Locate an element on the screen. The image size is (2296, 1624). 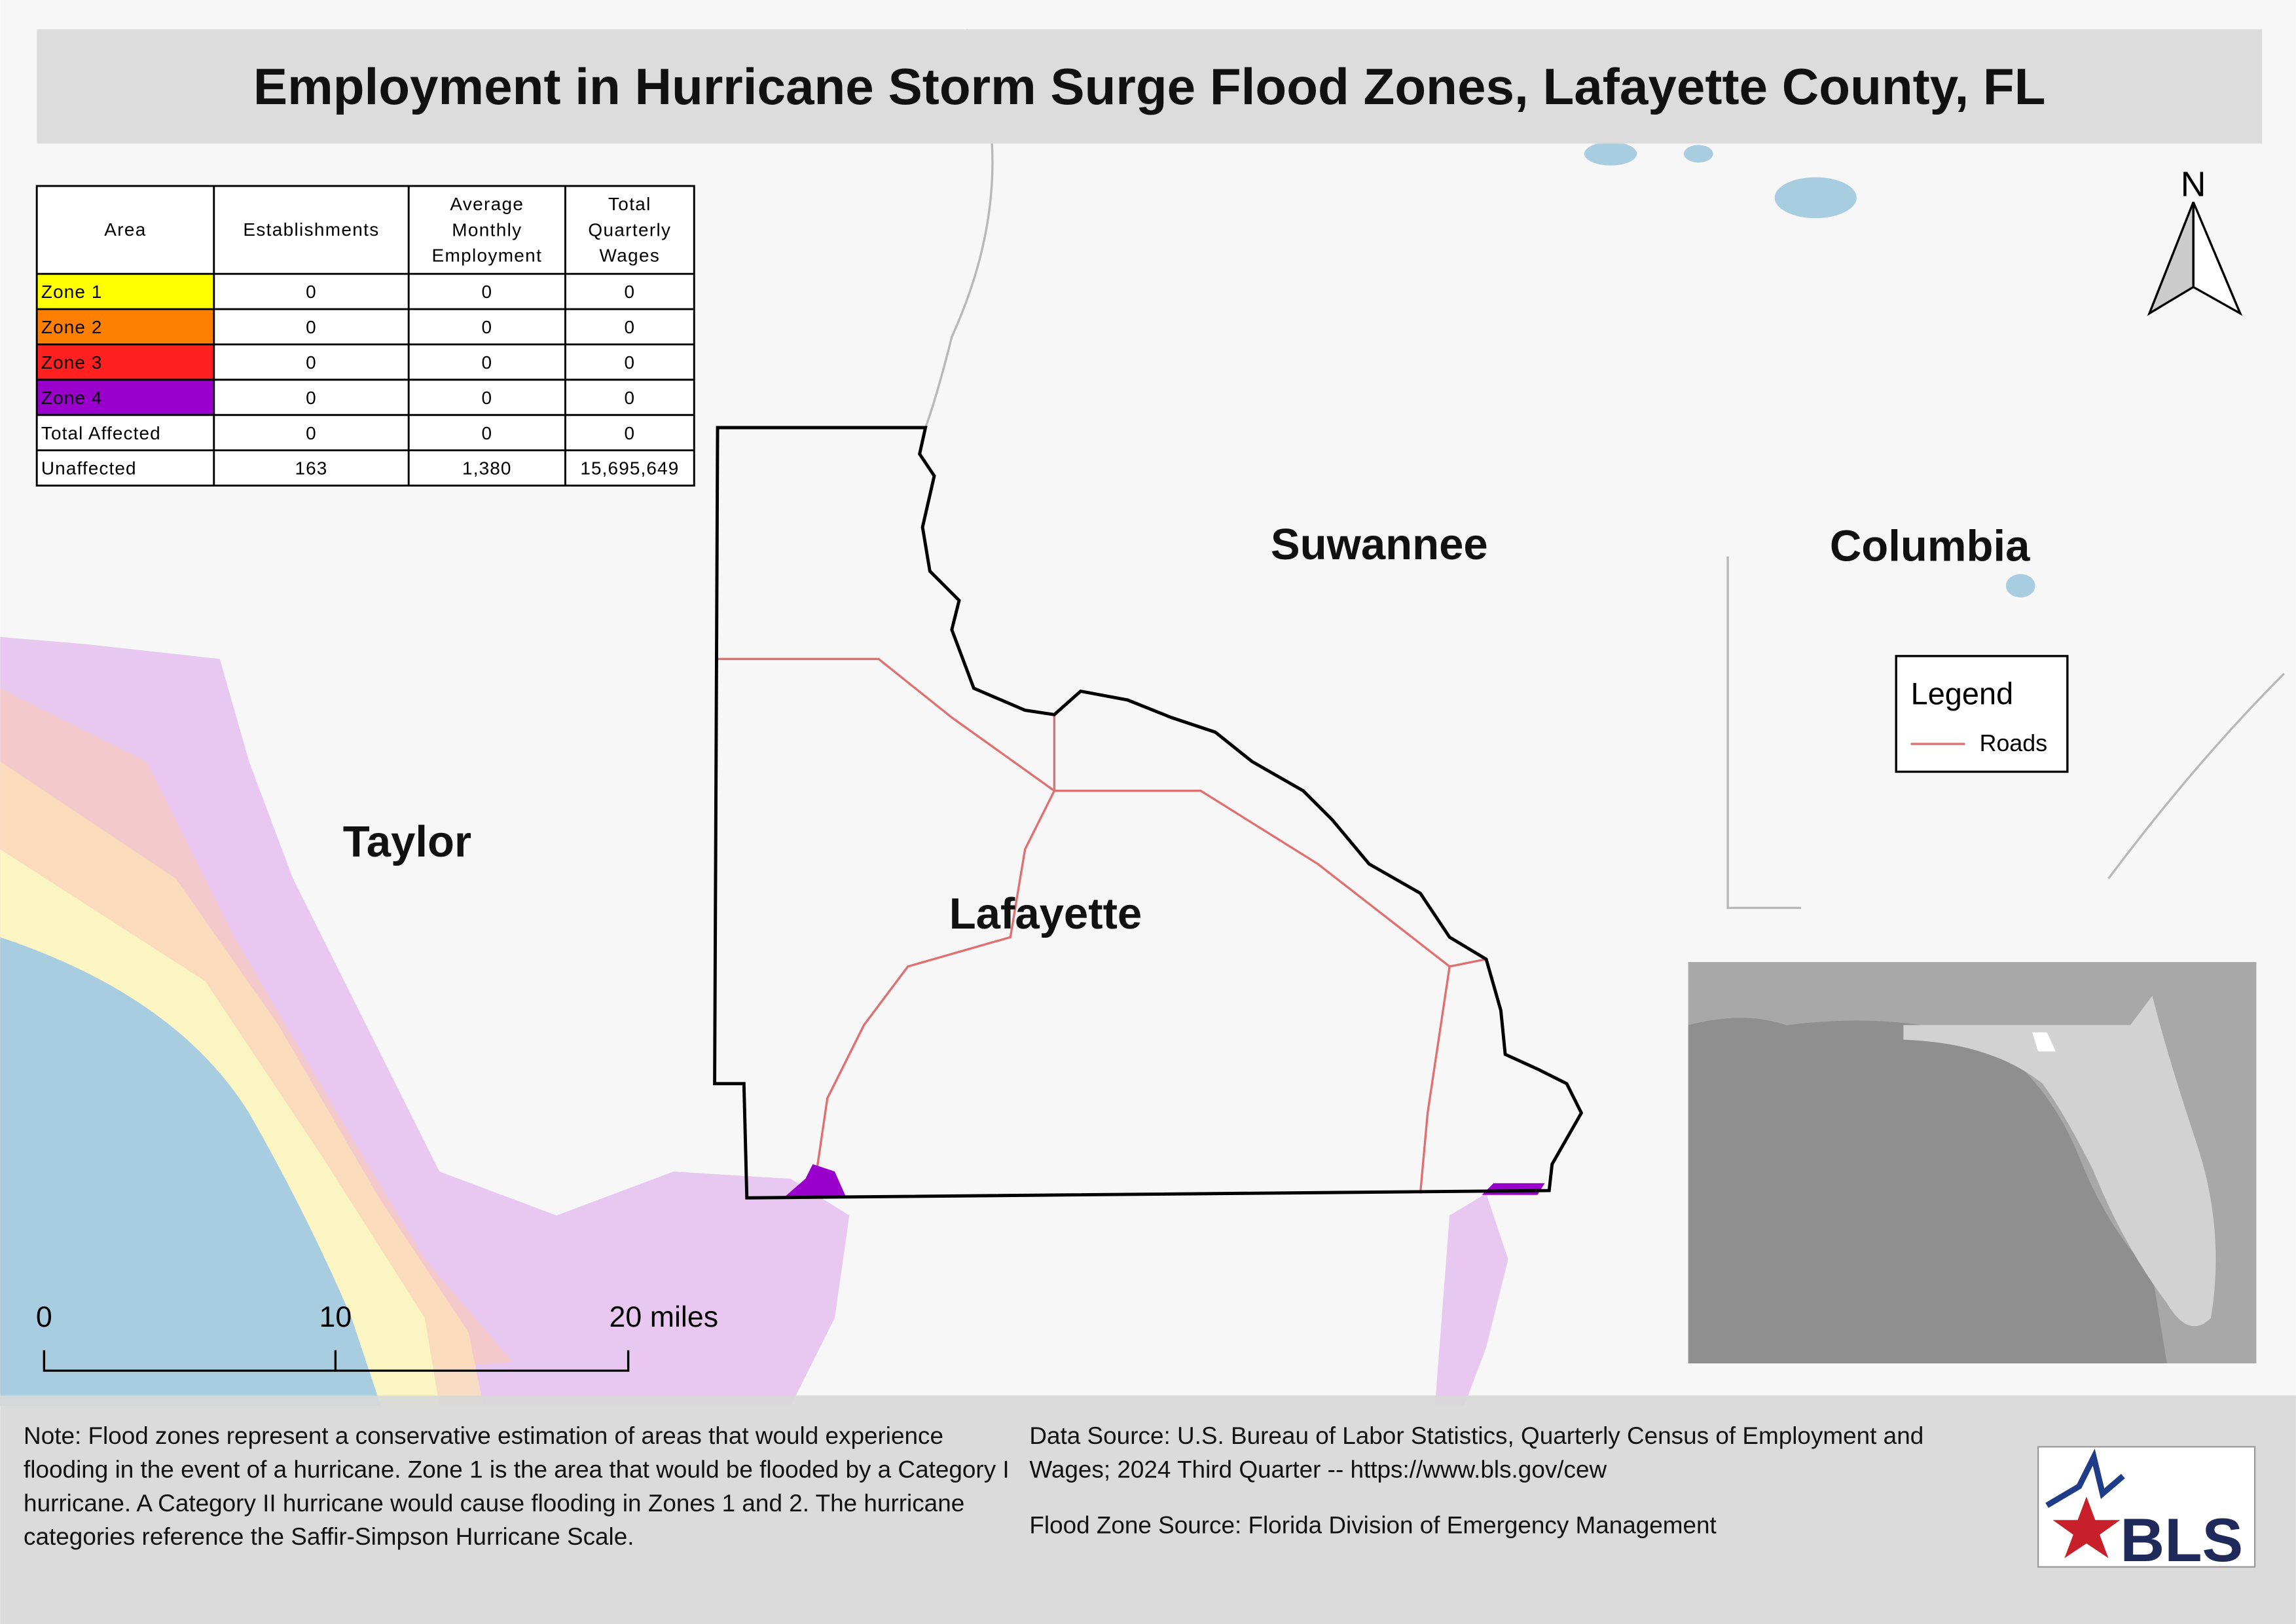
table-cell: 163 is located at coordinates (311, 468).